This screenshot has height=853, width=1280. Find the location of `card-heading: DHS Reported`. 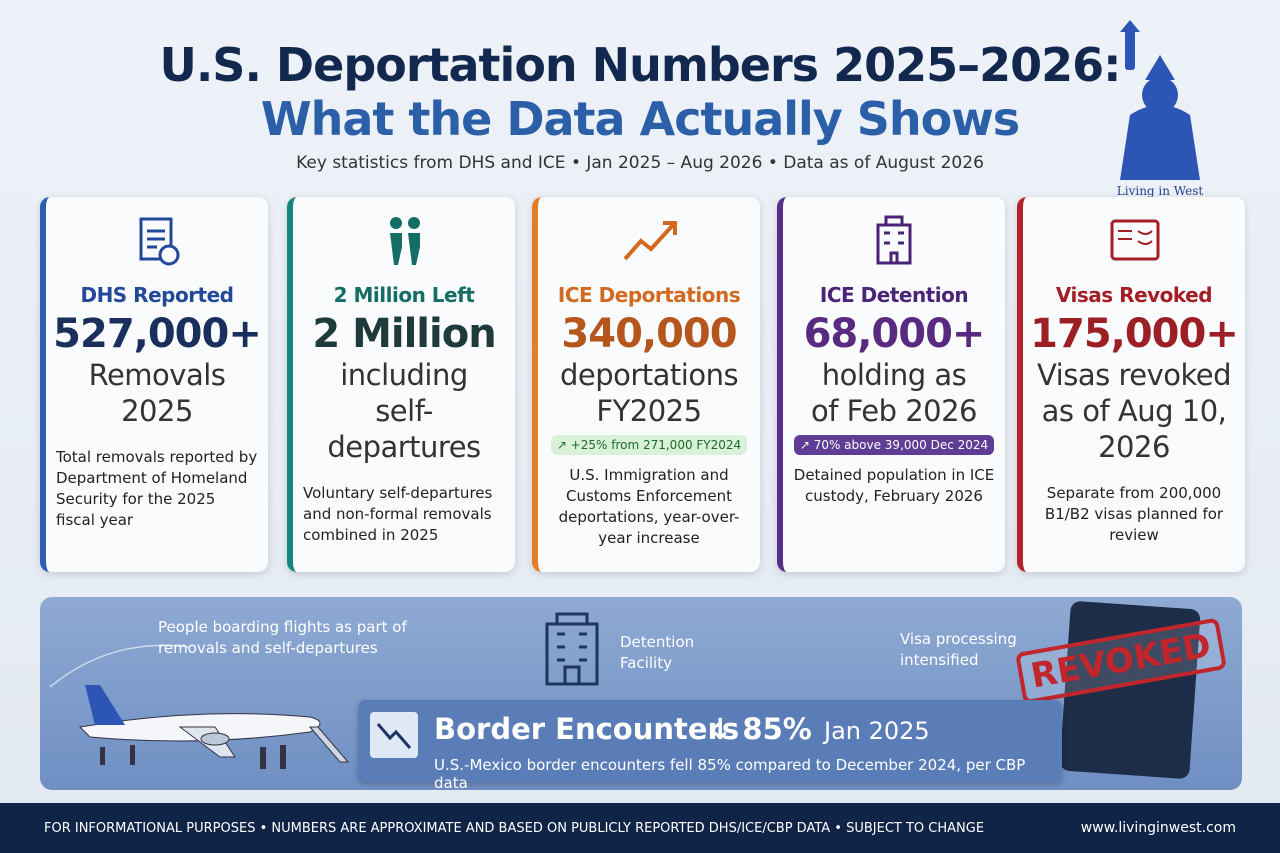

card-heading: DHS Reported is located at coordinates (157, 295).